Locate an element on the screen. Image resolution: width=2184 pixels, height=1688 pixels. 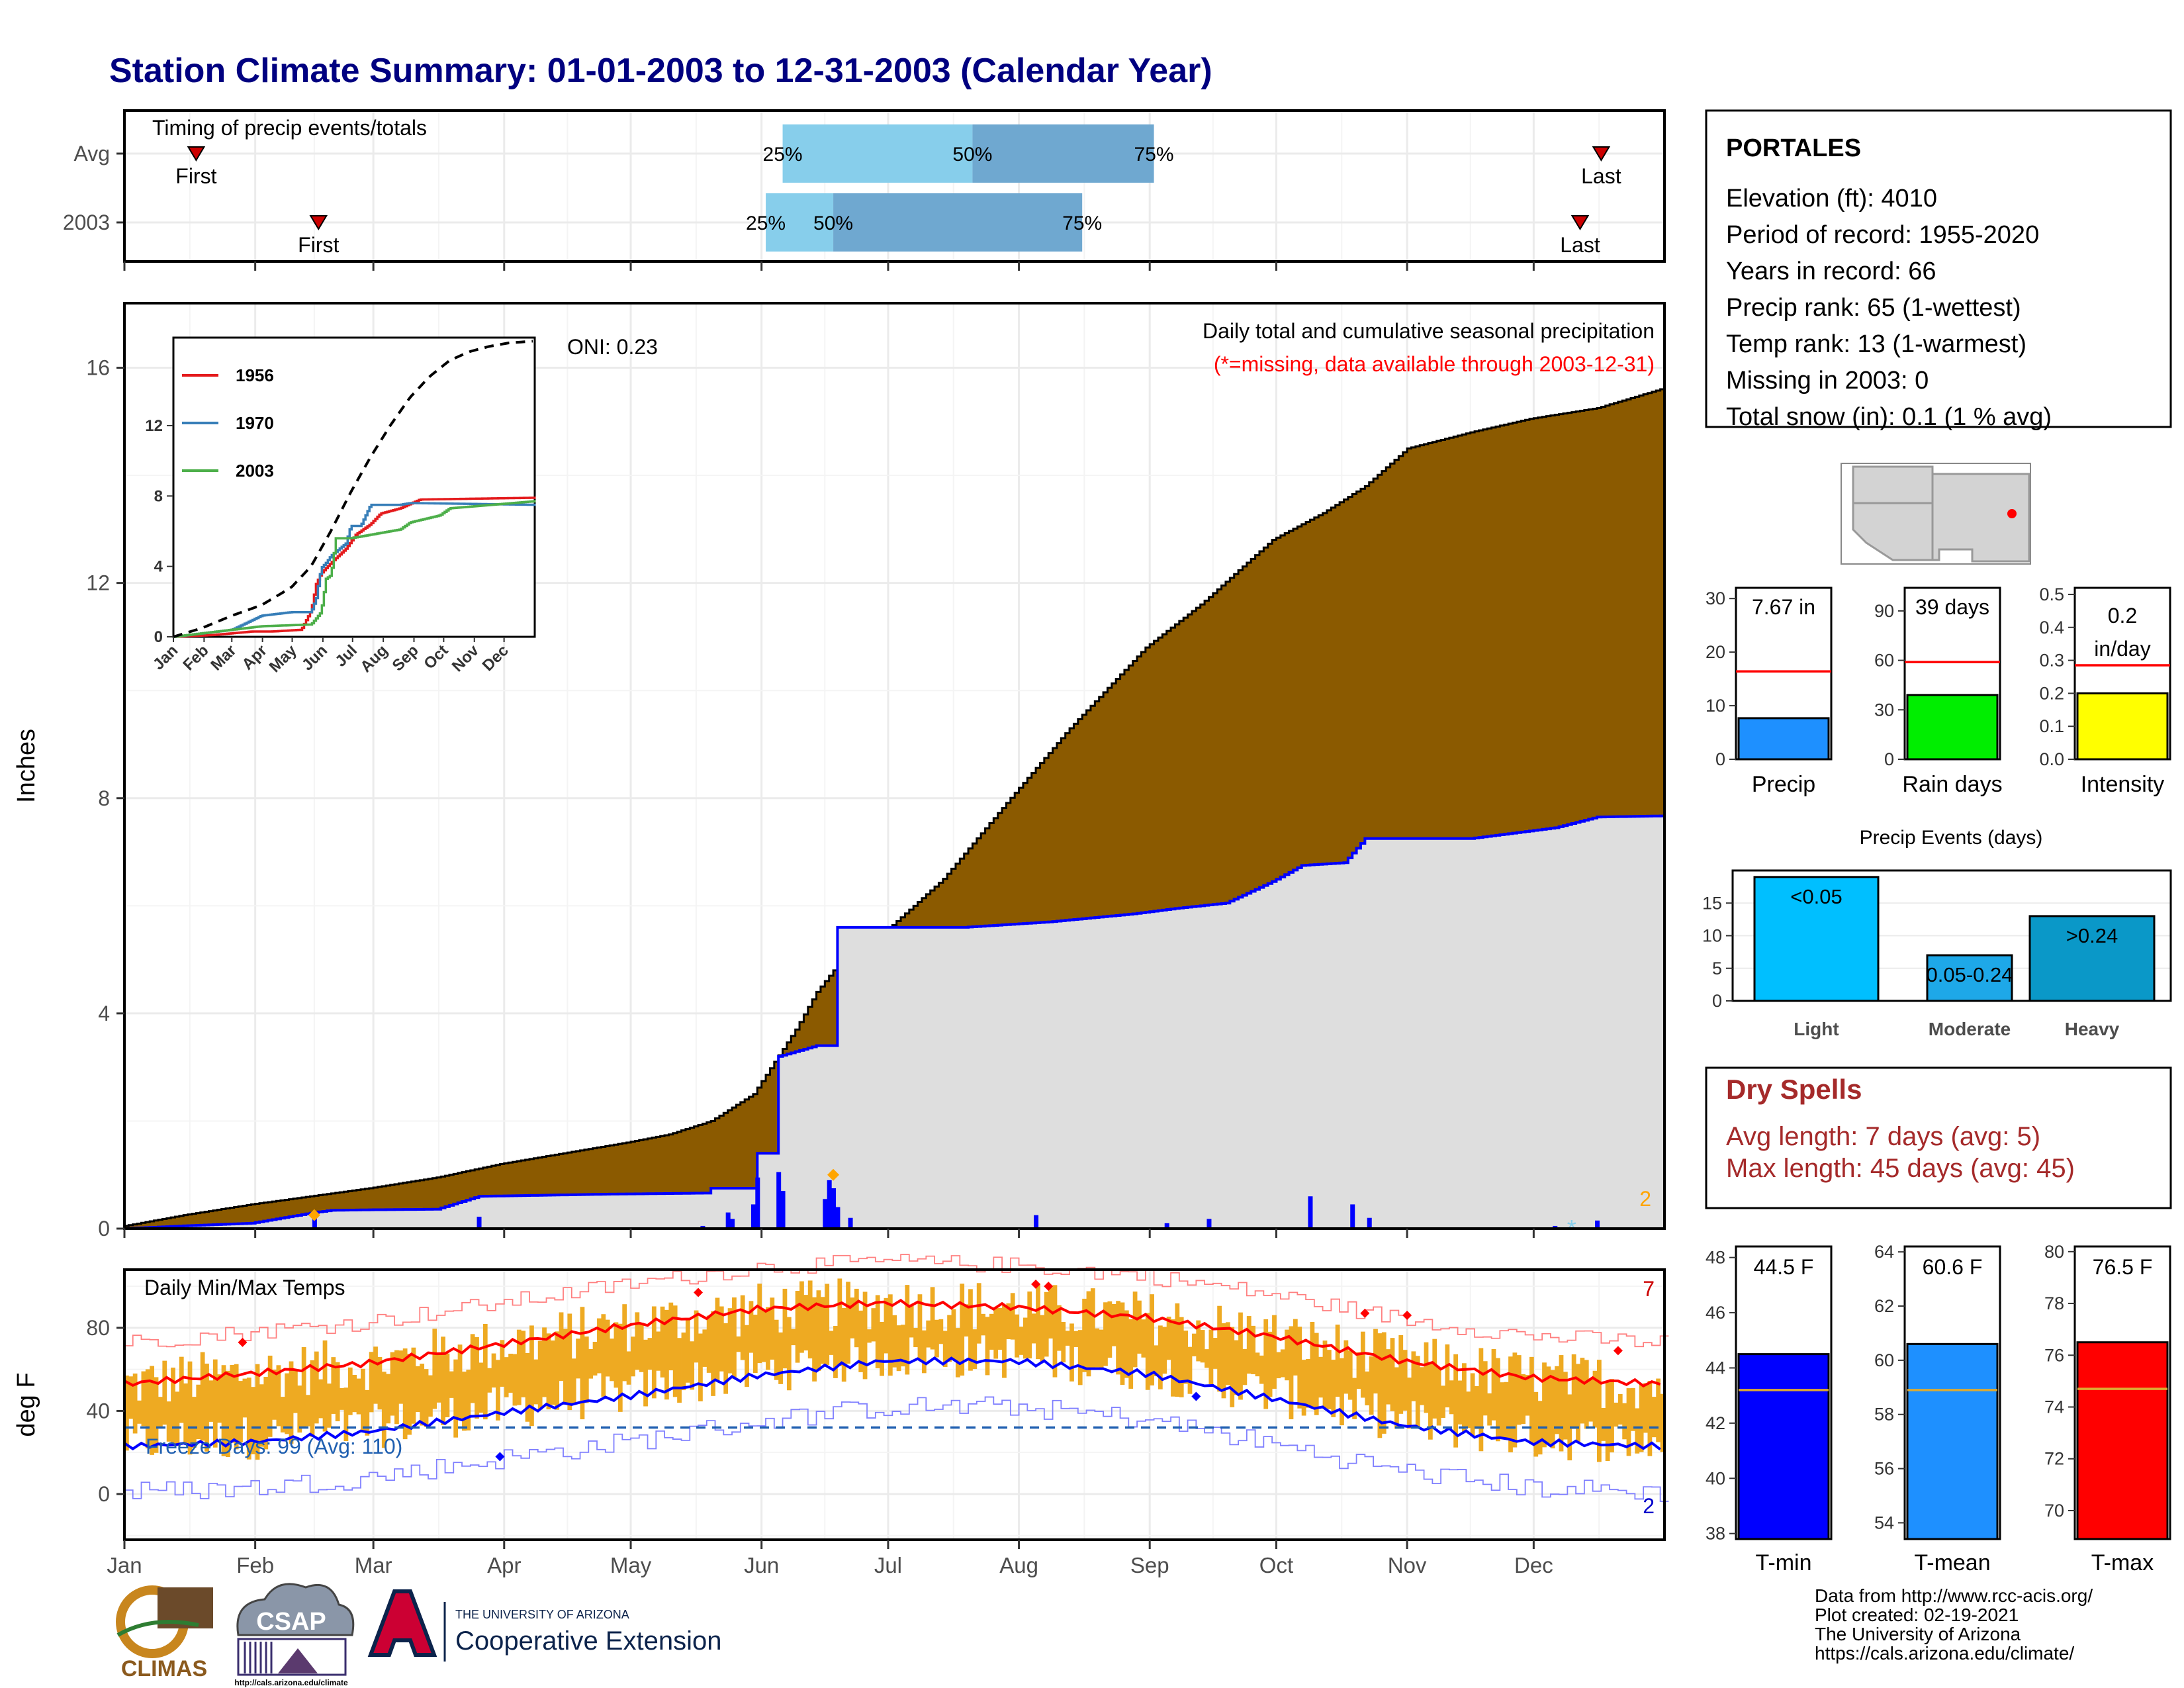
record-high-marker is located at coordinates (699, 1292).